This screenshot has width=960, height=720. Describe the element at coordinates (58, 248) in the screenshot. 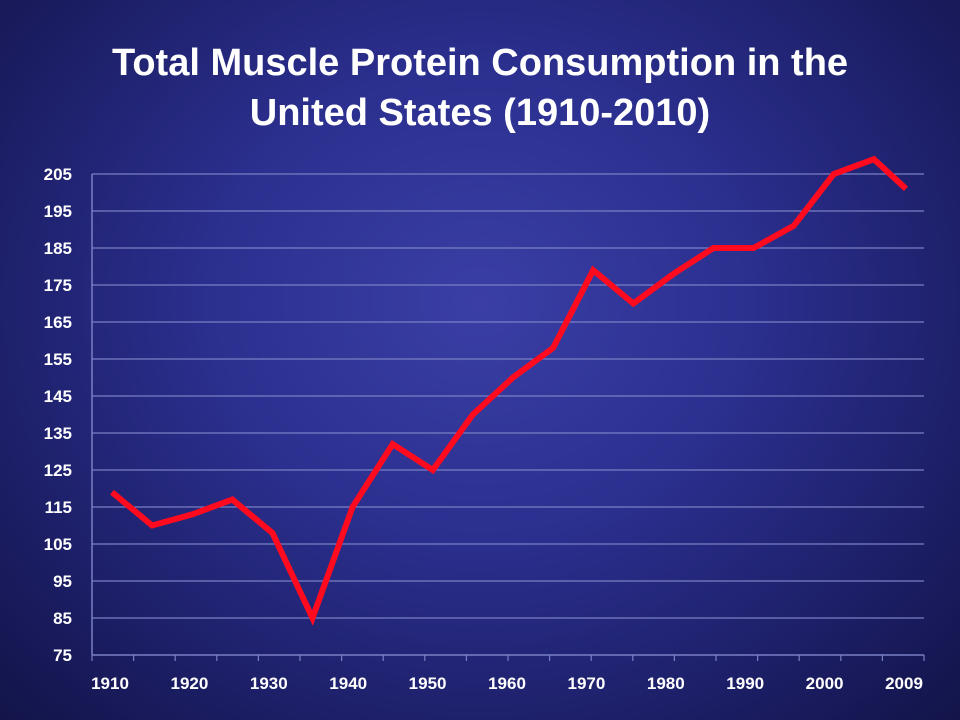

I see `y-tick-label: 185` at that location.